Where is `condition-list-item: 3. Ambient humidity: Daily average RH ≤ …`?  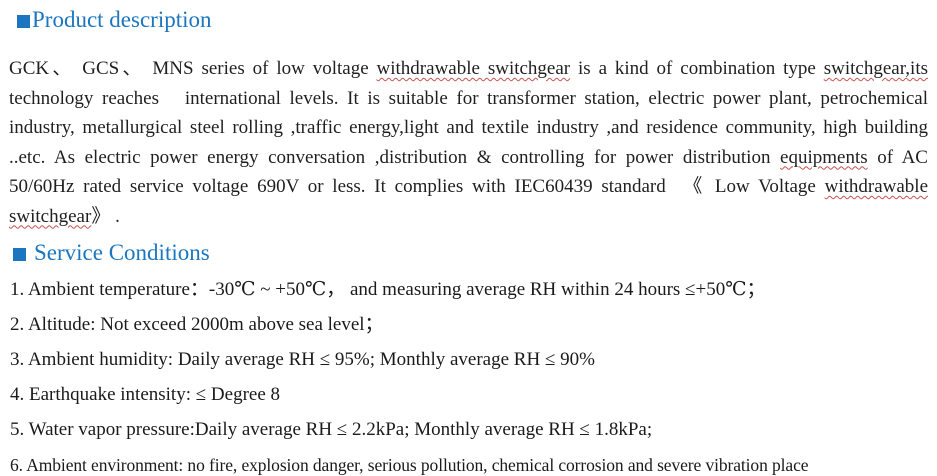
condition-list-item: 3. Ambient humidity: Daily average RH ≤ … is located at coordinates (302, 359).